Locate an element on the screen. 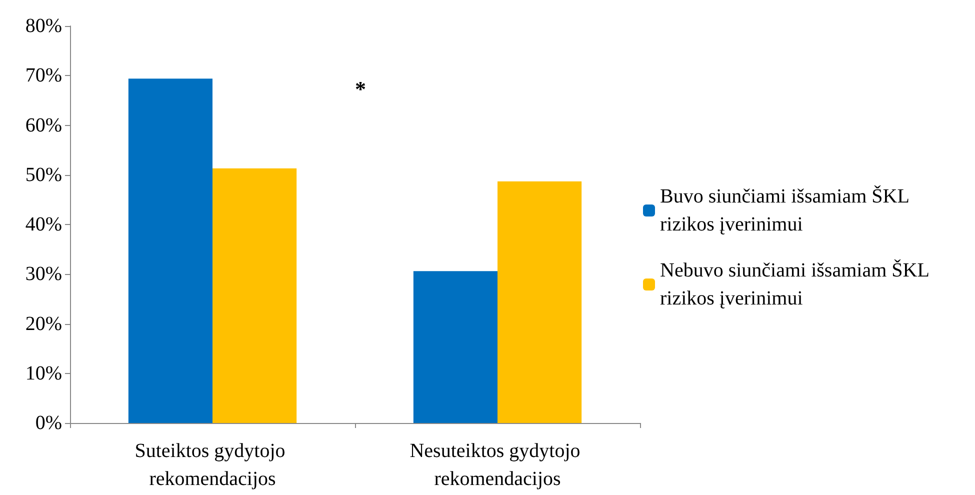 This screenshot has width=975, height=495. y-tick-label: 10% is located at coordinates (43, 373).